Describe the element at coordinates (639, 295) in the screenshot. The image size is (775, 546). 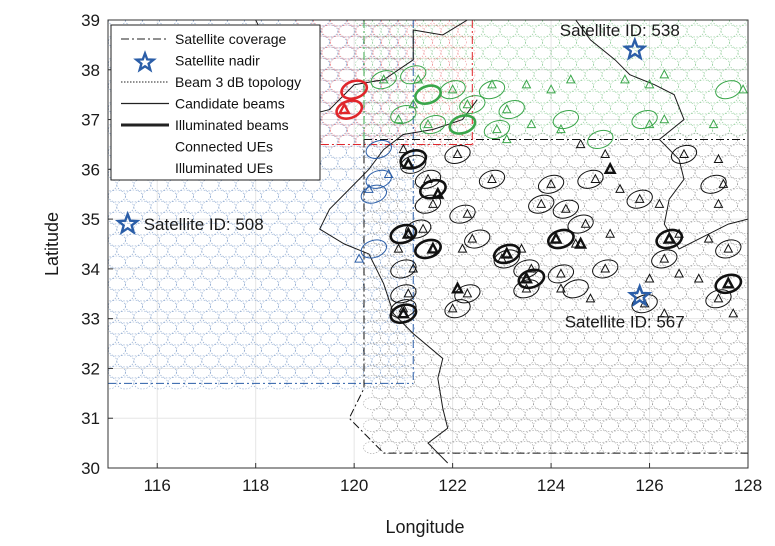
I see `satellite-nadir-star` at that location.